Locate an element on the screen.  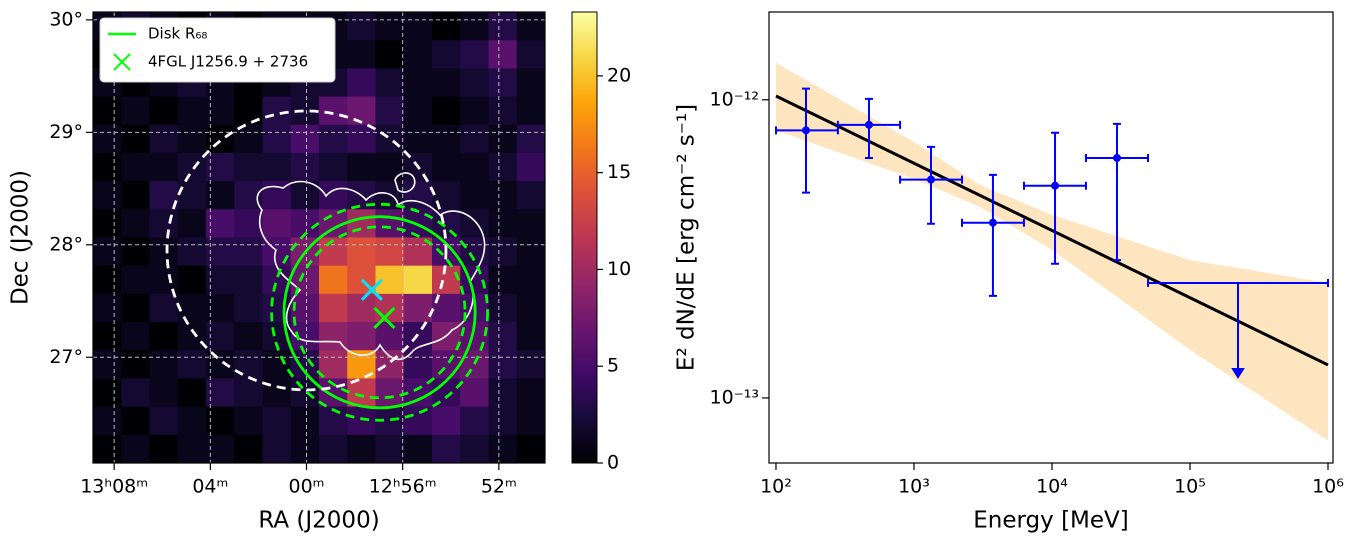
x-tick-label: 00ᵐ is located at coordinates (306, 487).